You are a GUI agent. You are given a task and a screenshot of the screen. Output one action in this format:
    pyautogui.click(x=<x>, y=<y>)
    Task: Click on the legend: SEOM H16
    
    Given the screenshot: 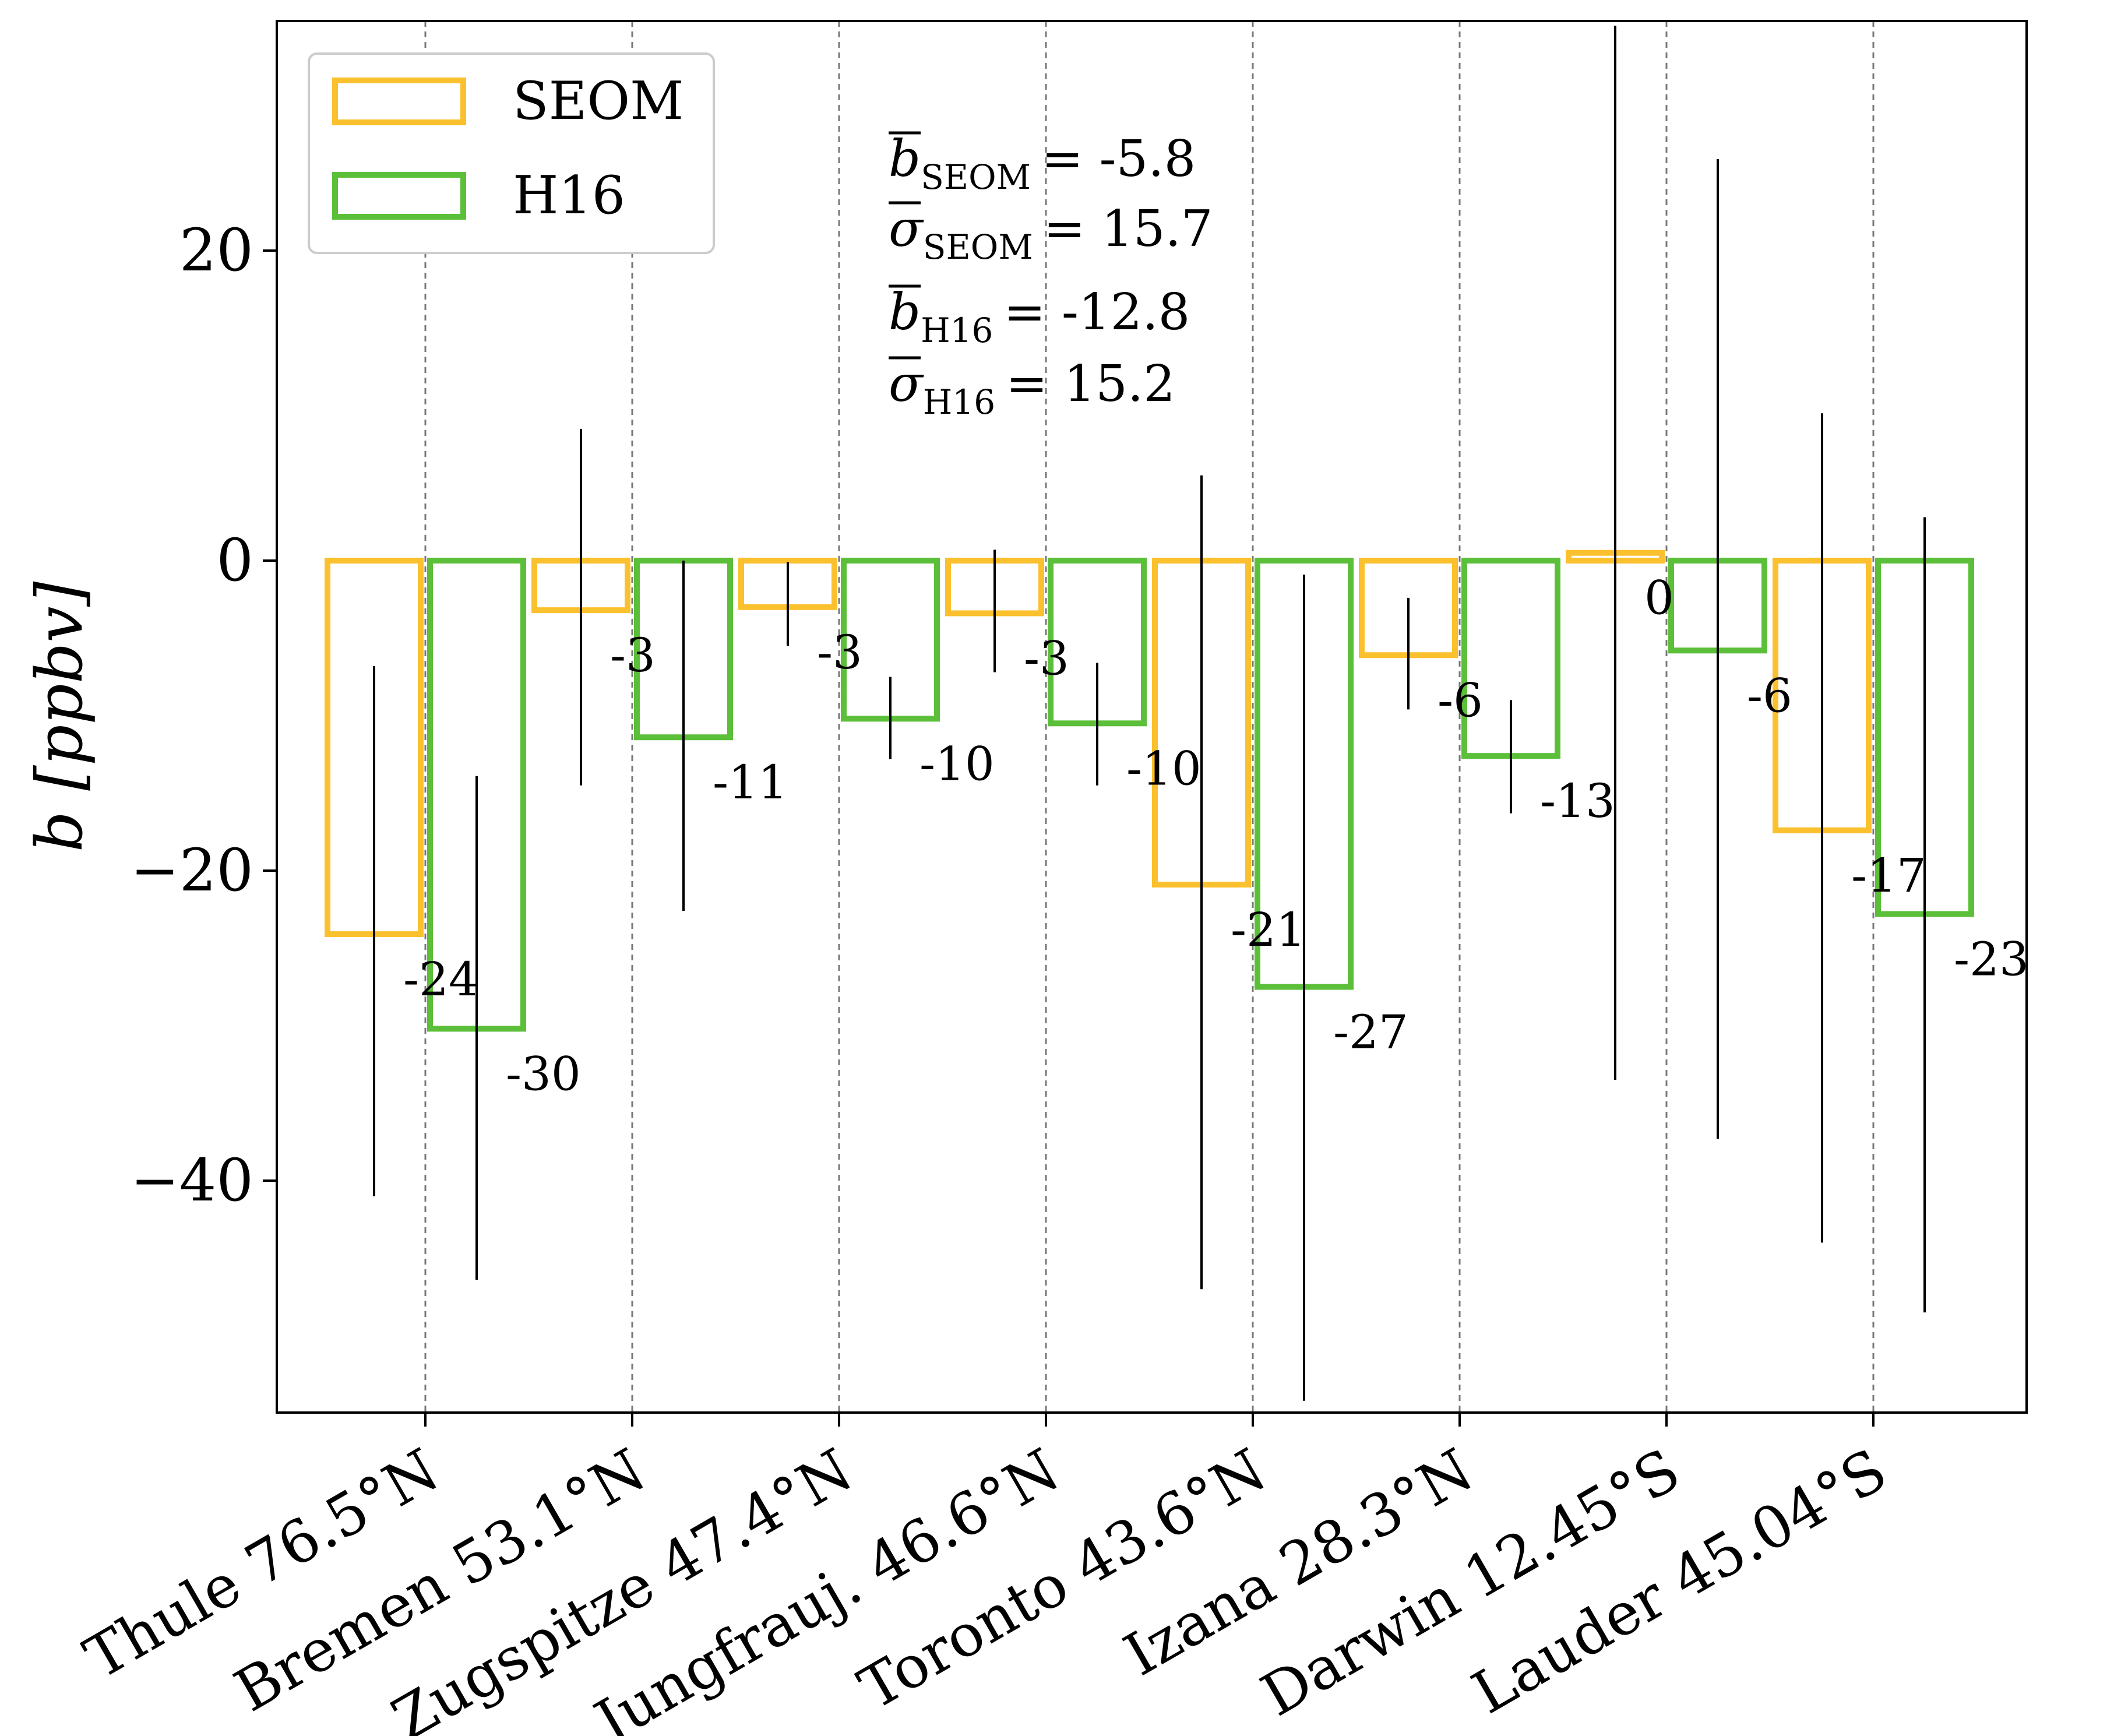 What is the action you would take?
    pyautogui.click(x=511, y=153)
    